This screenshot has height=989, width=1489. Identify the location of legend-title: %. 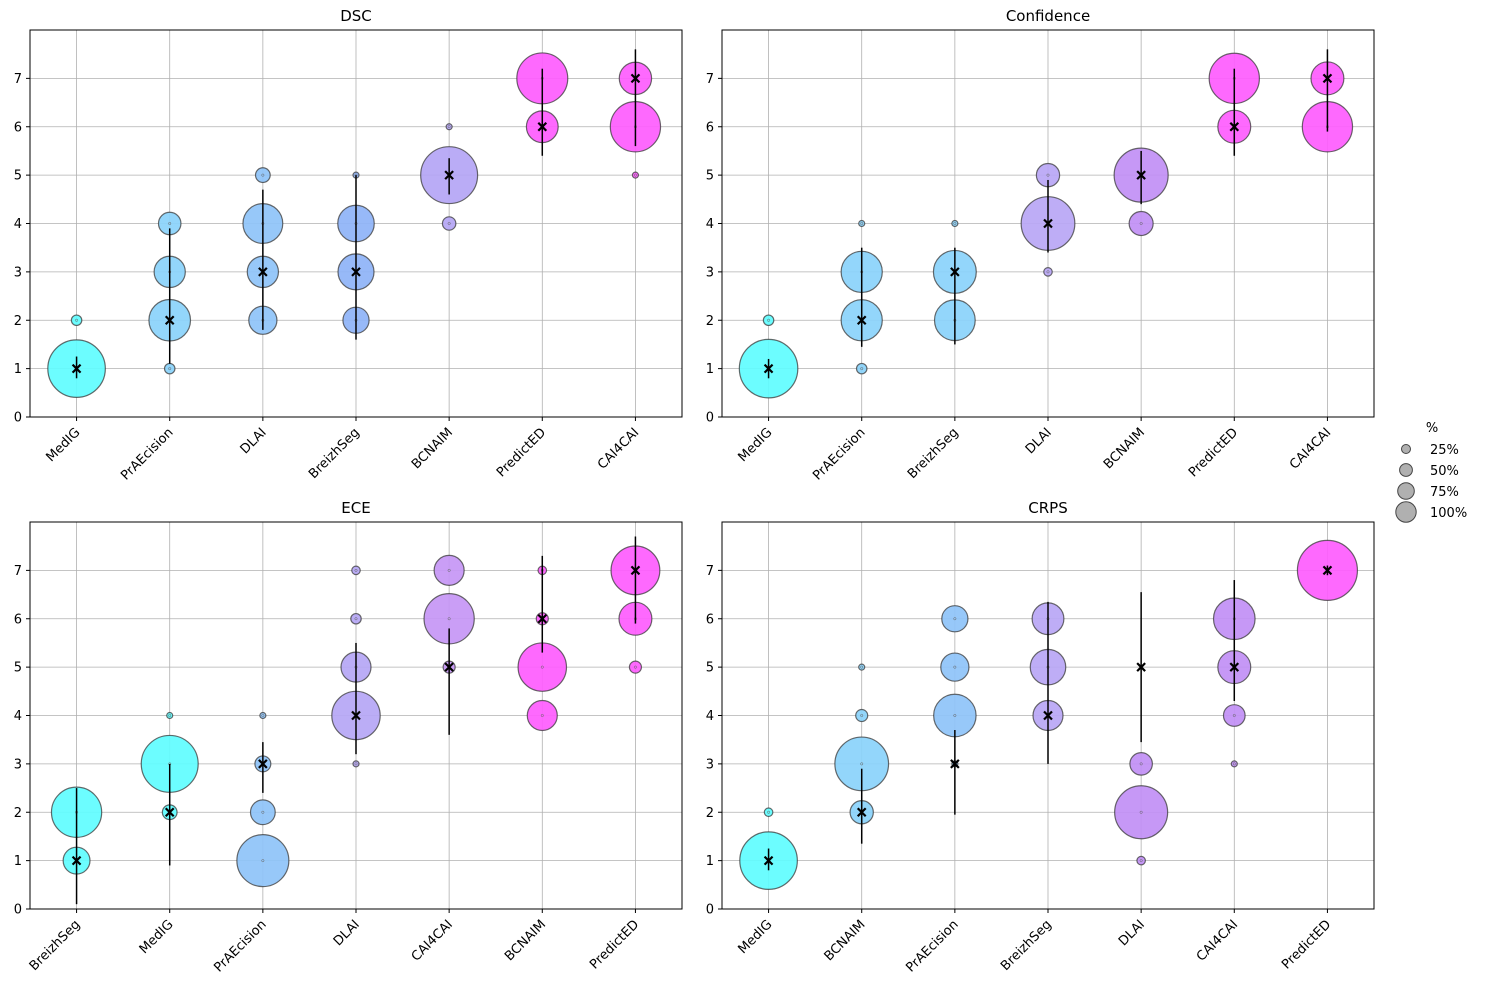
(1432, 428).